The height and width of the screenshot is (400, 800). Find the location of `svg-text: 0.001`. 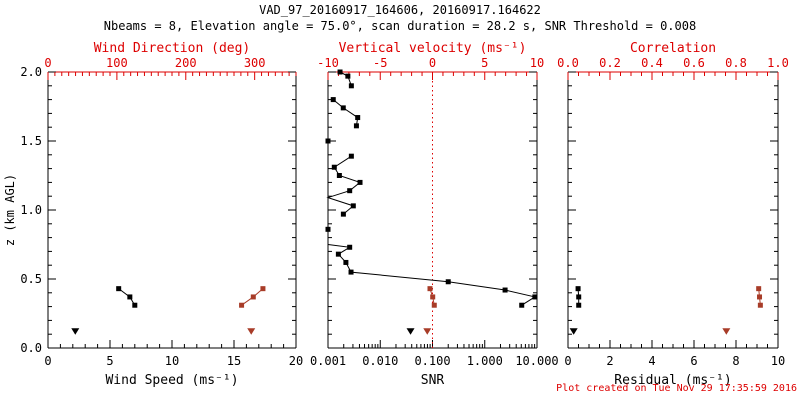

svg-text: 0.001 is located at coordinates (328, 361).